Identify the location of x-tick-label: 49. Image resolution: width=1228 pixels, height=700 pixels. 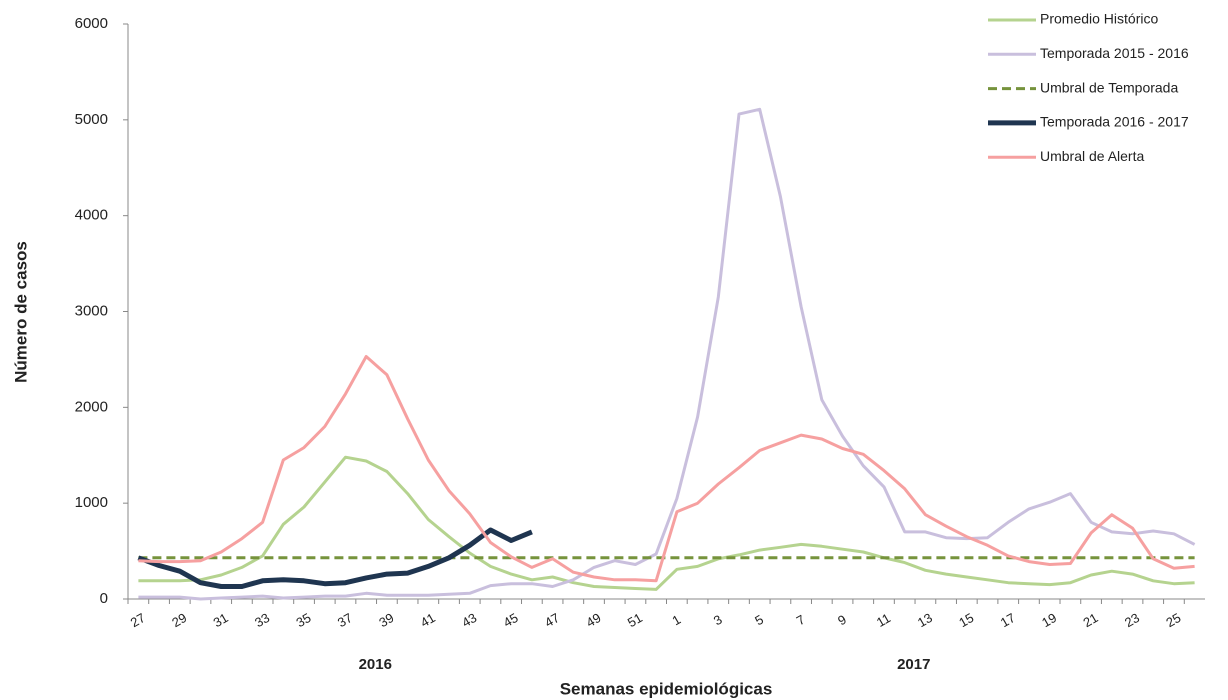
(593, 620).